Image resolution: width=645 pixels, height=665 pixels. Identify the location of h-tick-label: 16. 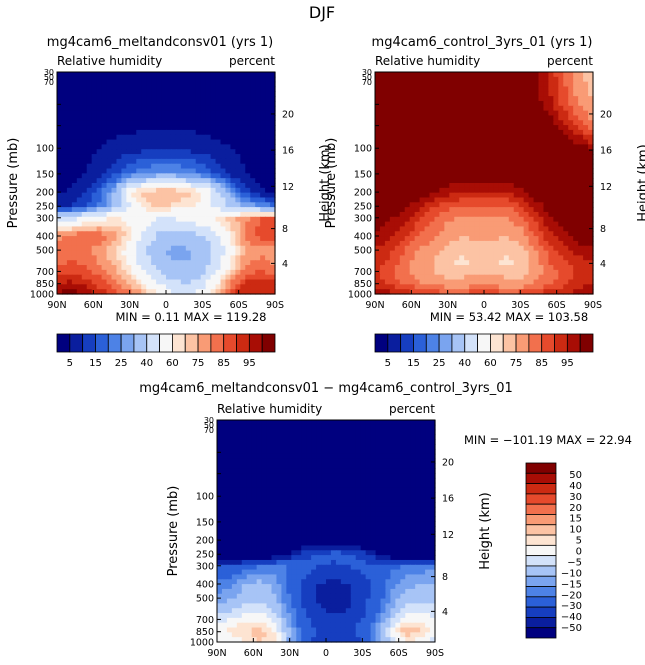
(606, 151).